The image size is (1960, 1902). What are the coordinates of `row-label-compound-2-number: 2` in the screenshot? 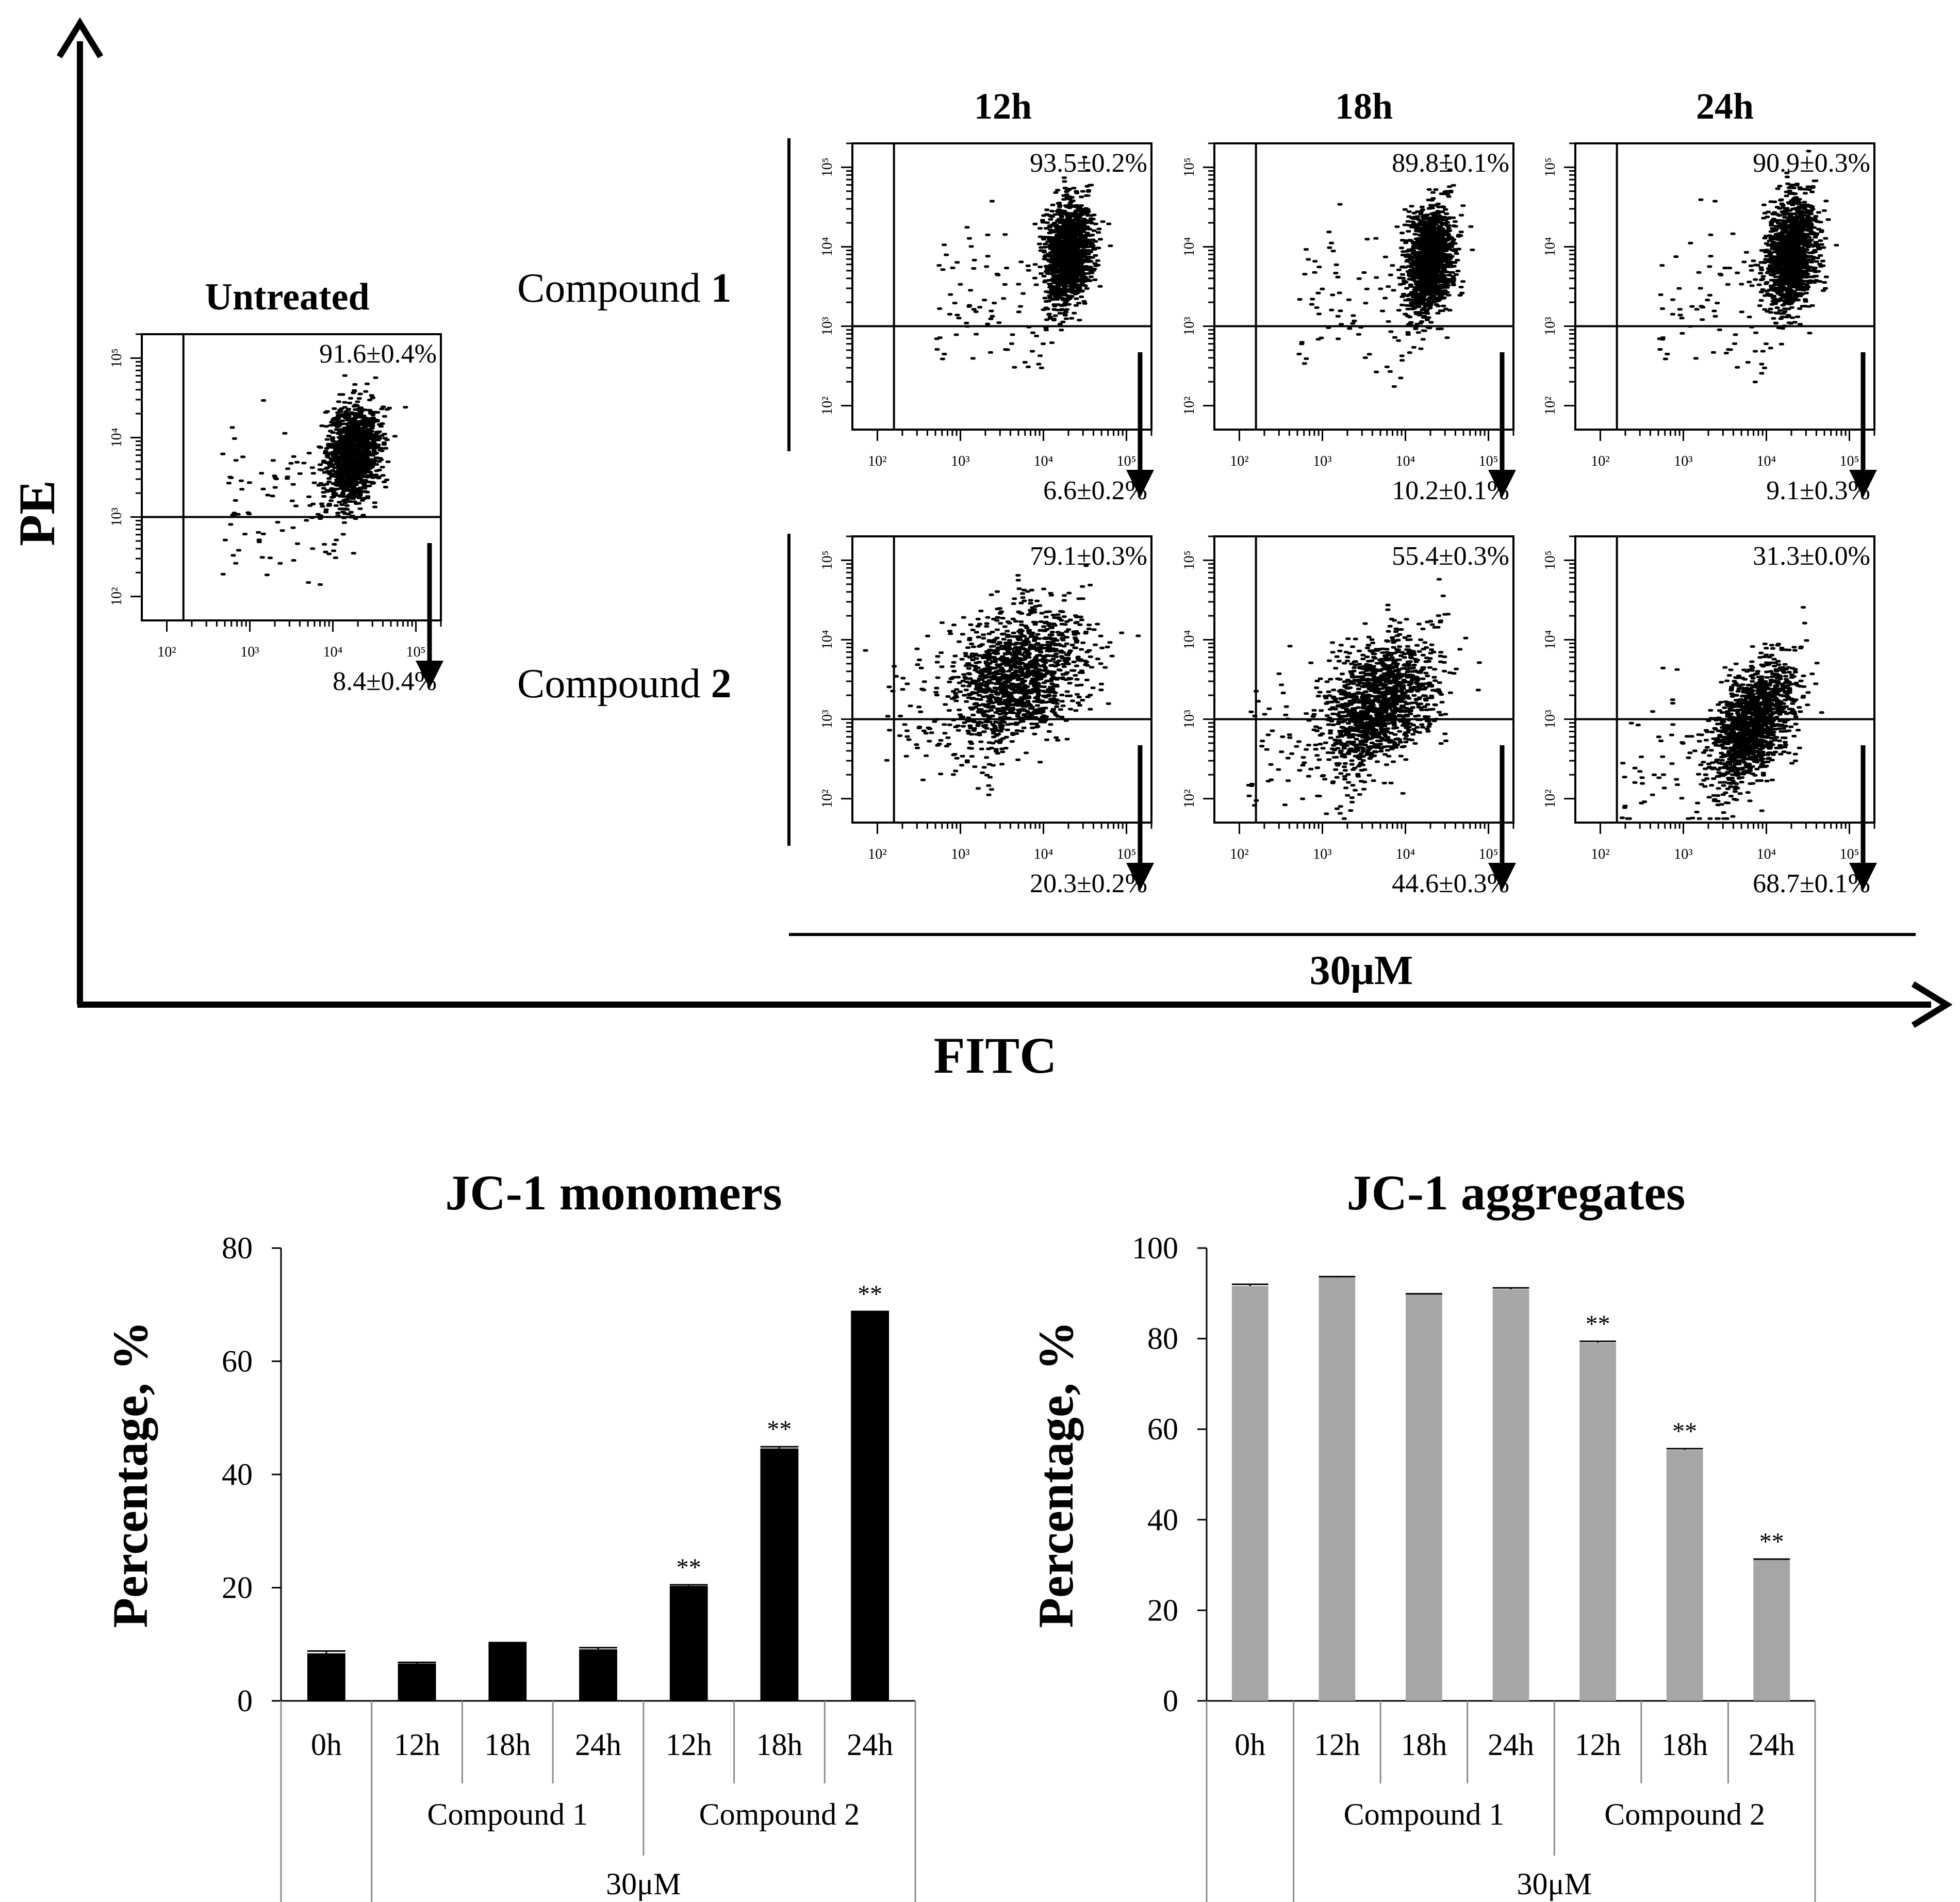 It's located at (721, 684).